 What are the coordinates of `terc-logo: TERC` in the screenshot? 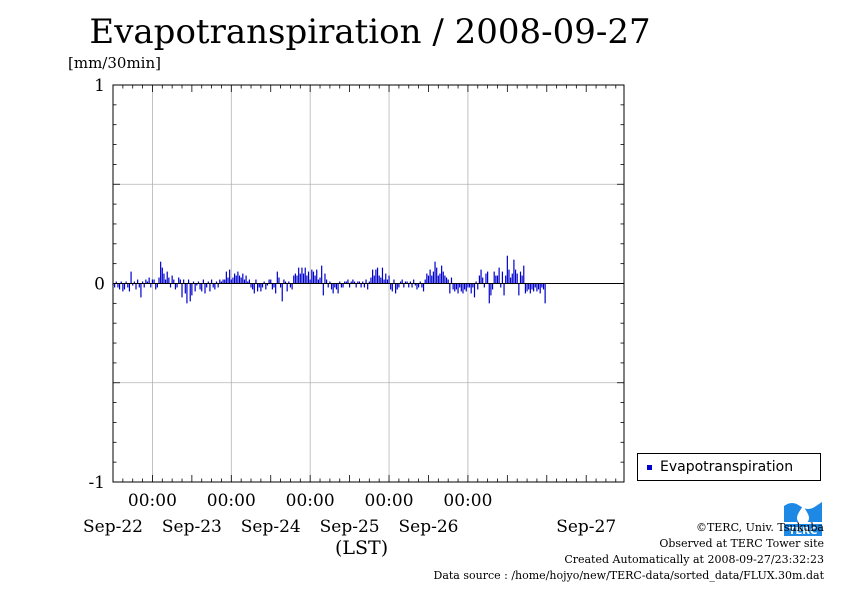 It's located at (803, 519).